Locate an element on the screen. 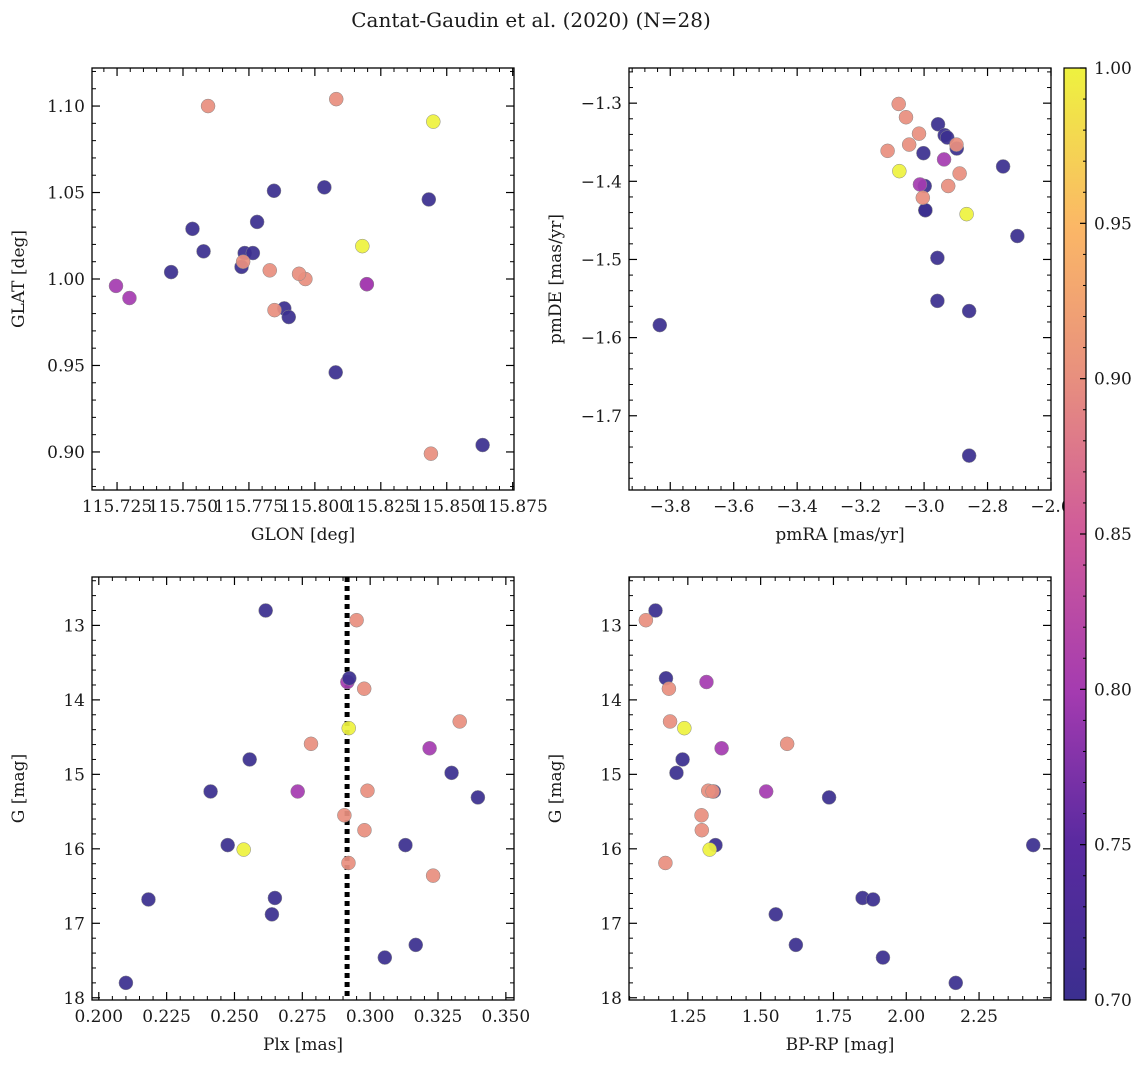 This screenshot has height=1067, width=1148. x-tick-label: −2.8 is located at coordinates (987, 507).